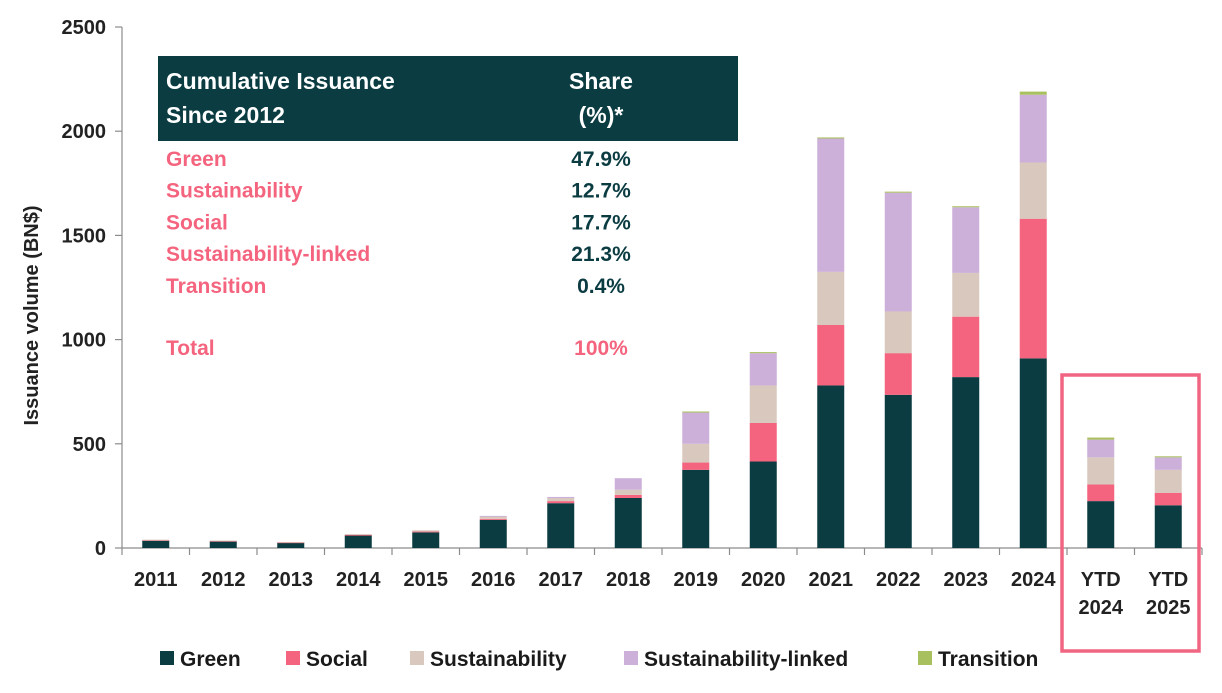 The width and height of the screenshot is (1222, 693). What do you see at coordinates (100, 549) in the screenshot?
I see `y-tick-label: 0` at bounding box center [100, 549].